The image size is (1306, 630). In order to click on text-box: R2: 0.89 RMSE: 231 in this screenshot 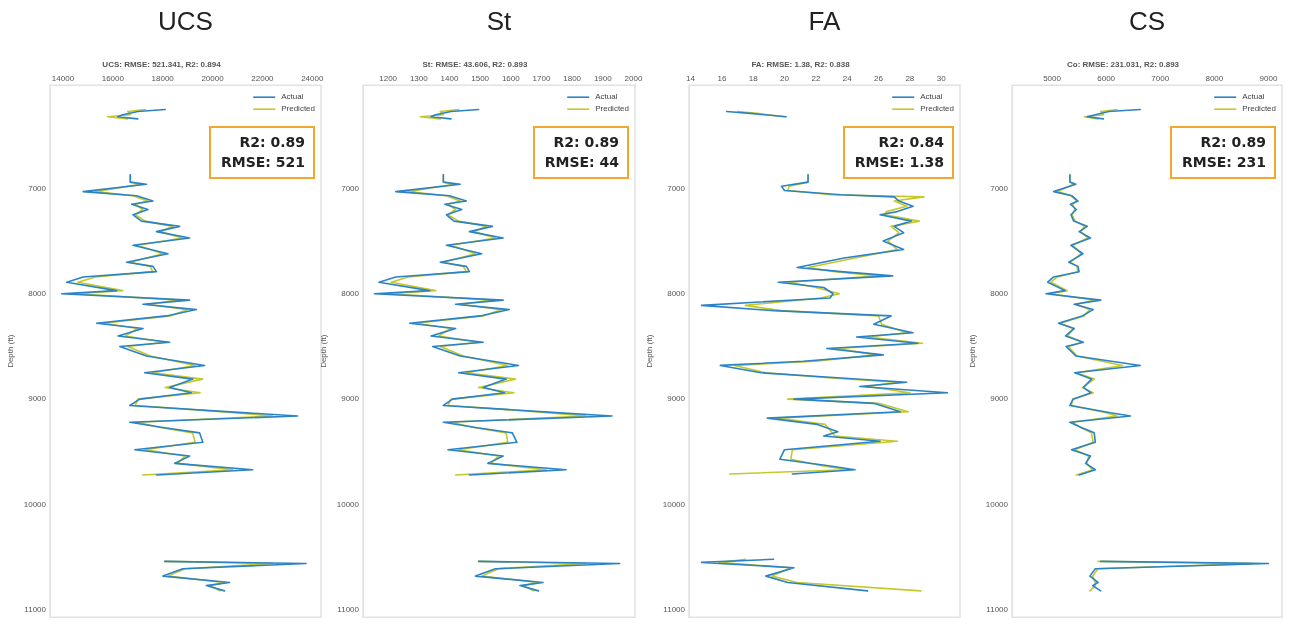, I will do `click(1222, 152)`.